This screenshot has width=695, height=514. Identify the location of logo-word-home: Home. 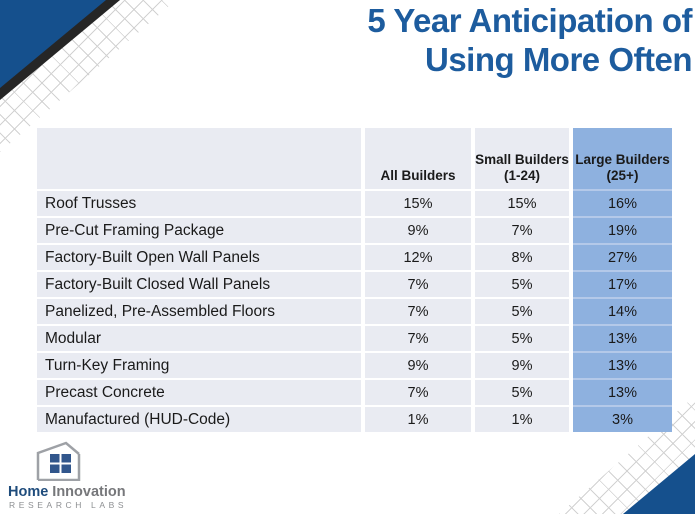
(28, 492).